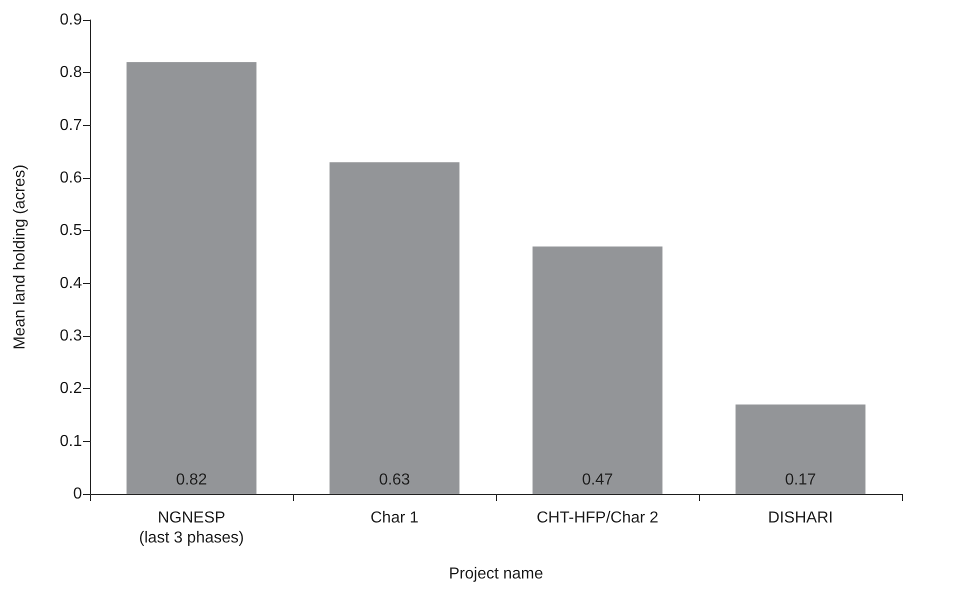 The width and height of the screenshot is (960, 592). Describe the element at coordinates (71, 336) in the screenshot. I see `y-tick-label: 0.3` at that location.